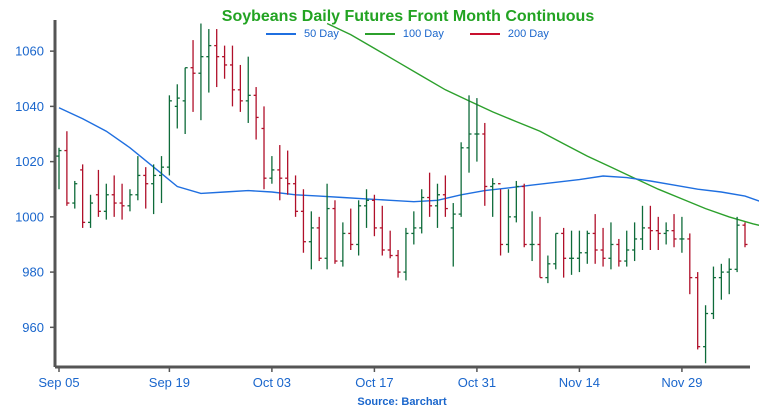 The image size is (759, 420). What do you see at coordinates (29, 51) in the screenshot?
I see `y-tick-label: 1060` at bounding box center [29, 51].